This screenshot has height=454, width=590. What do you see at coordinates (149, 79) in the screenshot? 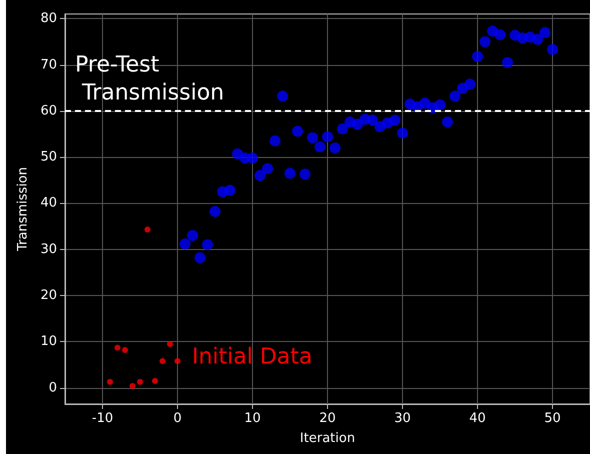
I see `ref-line-label: Pre-Test Transmission` at bounding box center [149, 79].